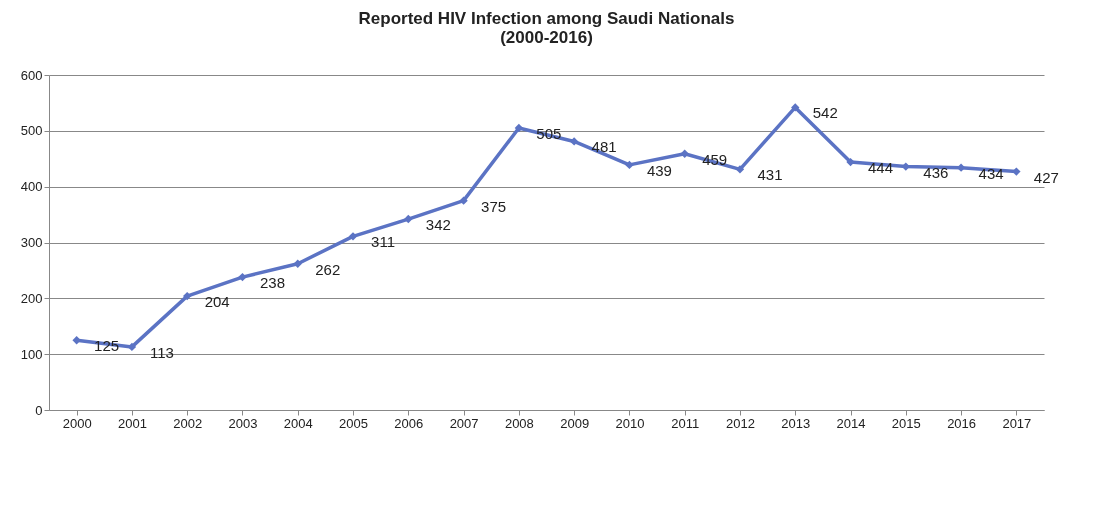 The width and height of the screenshot is (1112, 530). I want to click on data-label: 481, so click(604, 147).